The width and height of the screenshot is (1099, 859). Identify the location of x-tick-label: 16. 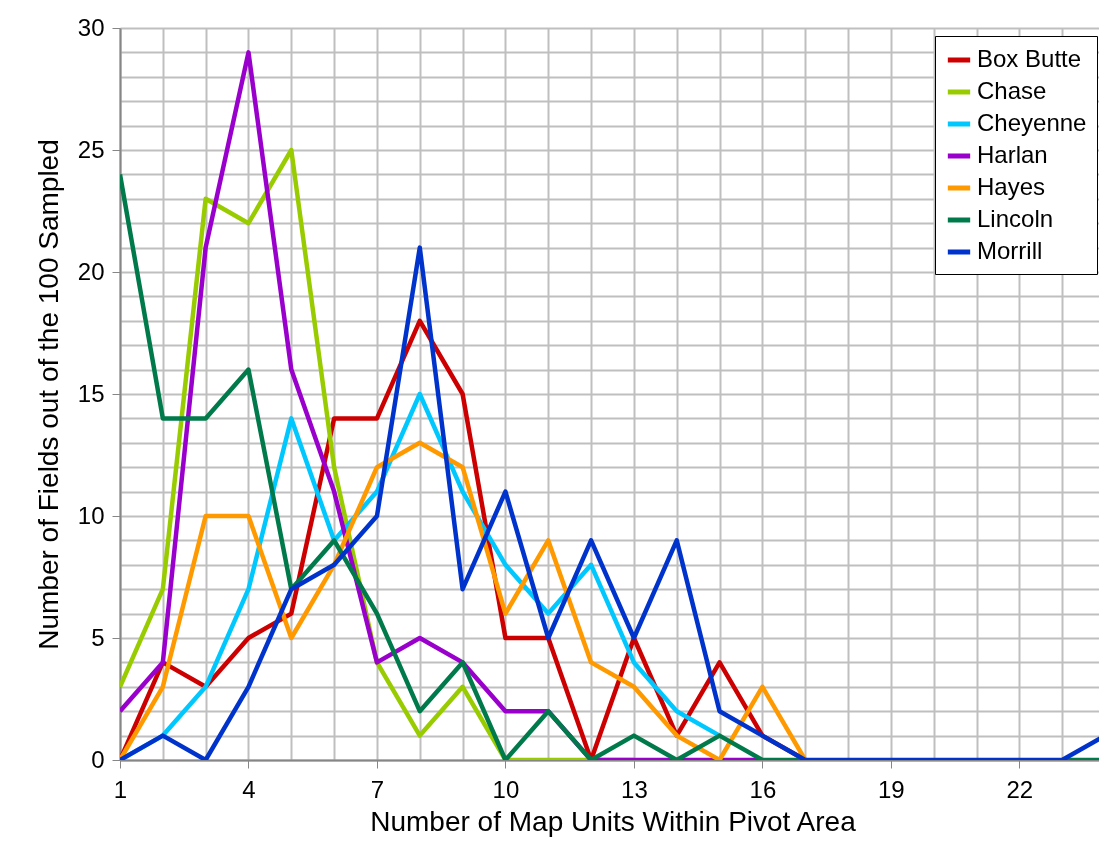
(763, 789).